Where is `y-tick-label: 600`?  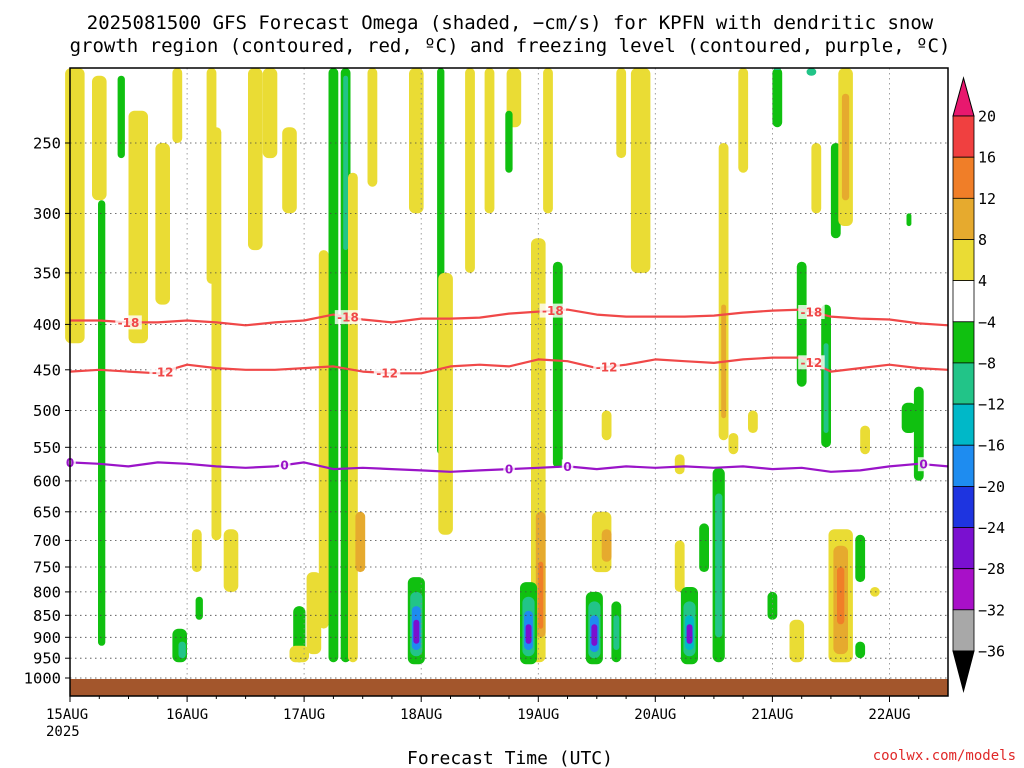
y-tick-label: 600 is located at coordinates (47, 481).